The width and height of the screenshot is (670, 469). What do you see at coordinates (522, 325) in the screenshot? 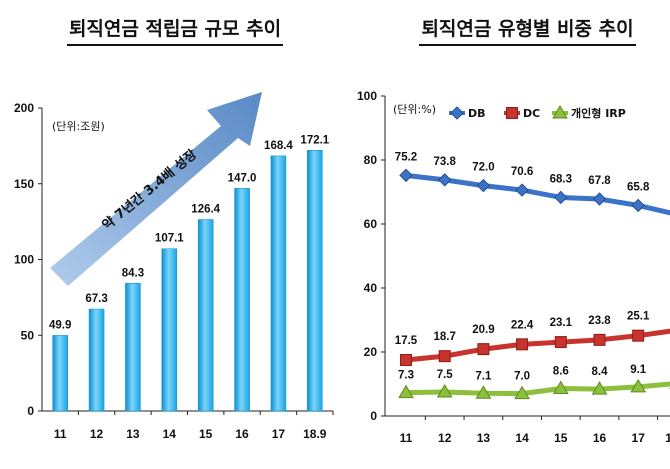
I see `series-value-label: 22.4` at bounding box center [522, 325].